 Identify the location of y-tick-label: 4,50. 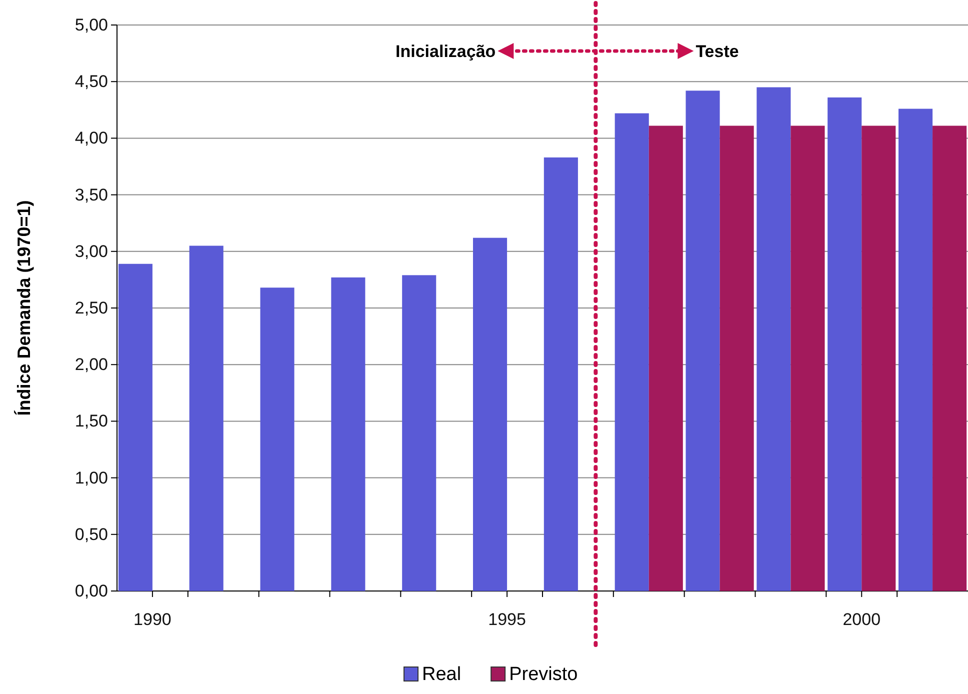
(91, 82).